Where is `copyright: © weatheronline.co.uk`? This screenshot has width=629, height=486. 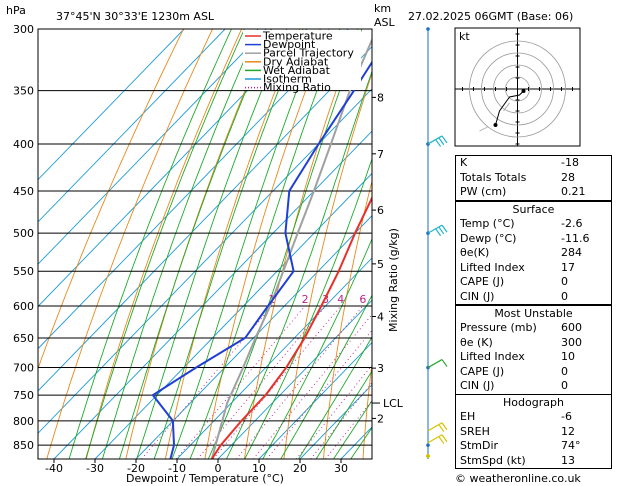
copyright: © weatheronline.co.uk is located at coordinates (518, 478).